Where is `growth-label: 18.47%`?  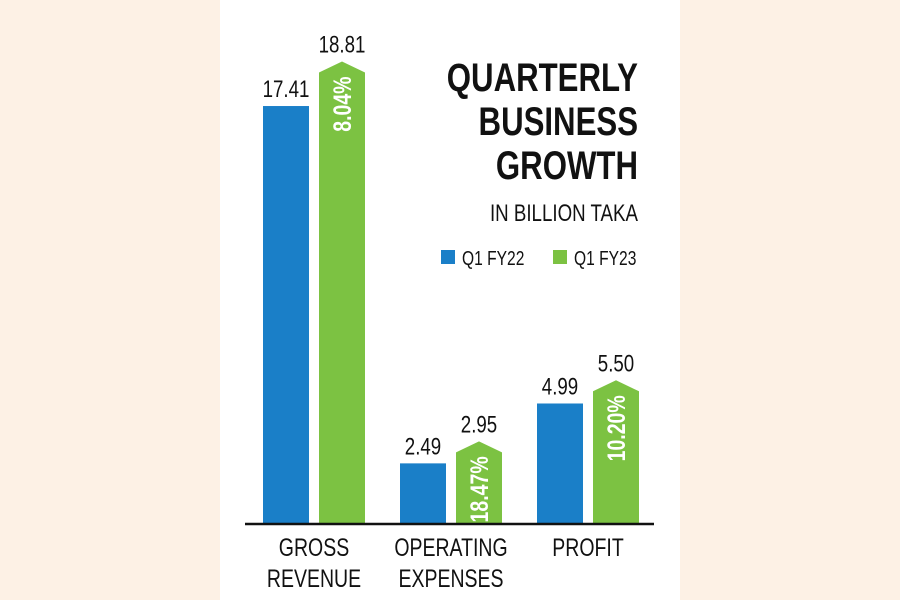 growth-label: 18.47% is located at coordinates (480, 489).